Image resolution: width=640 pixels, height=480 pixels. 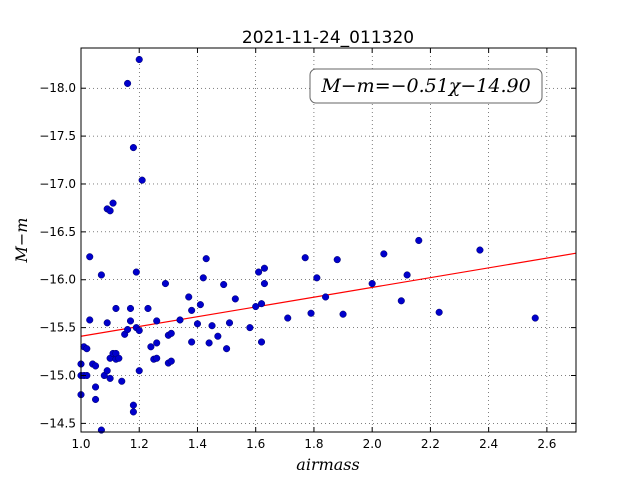 I want to click on x-tick-label: 1.0, so click(x=80, y=444).